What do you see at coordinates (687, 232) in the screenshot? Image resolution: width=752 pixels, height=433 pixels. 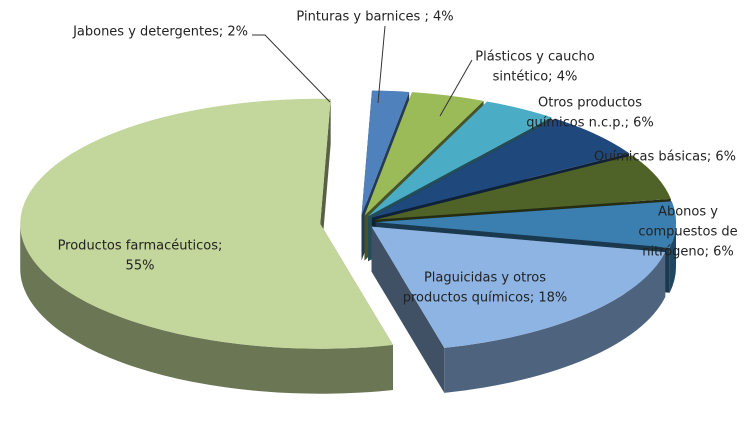 I see `data-label: compuestos de` at bounding box center [687, 232].